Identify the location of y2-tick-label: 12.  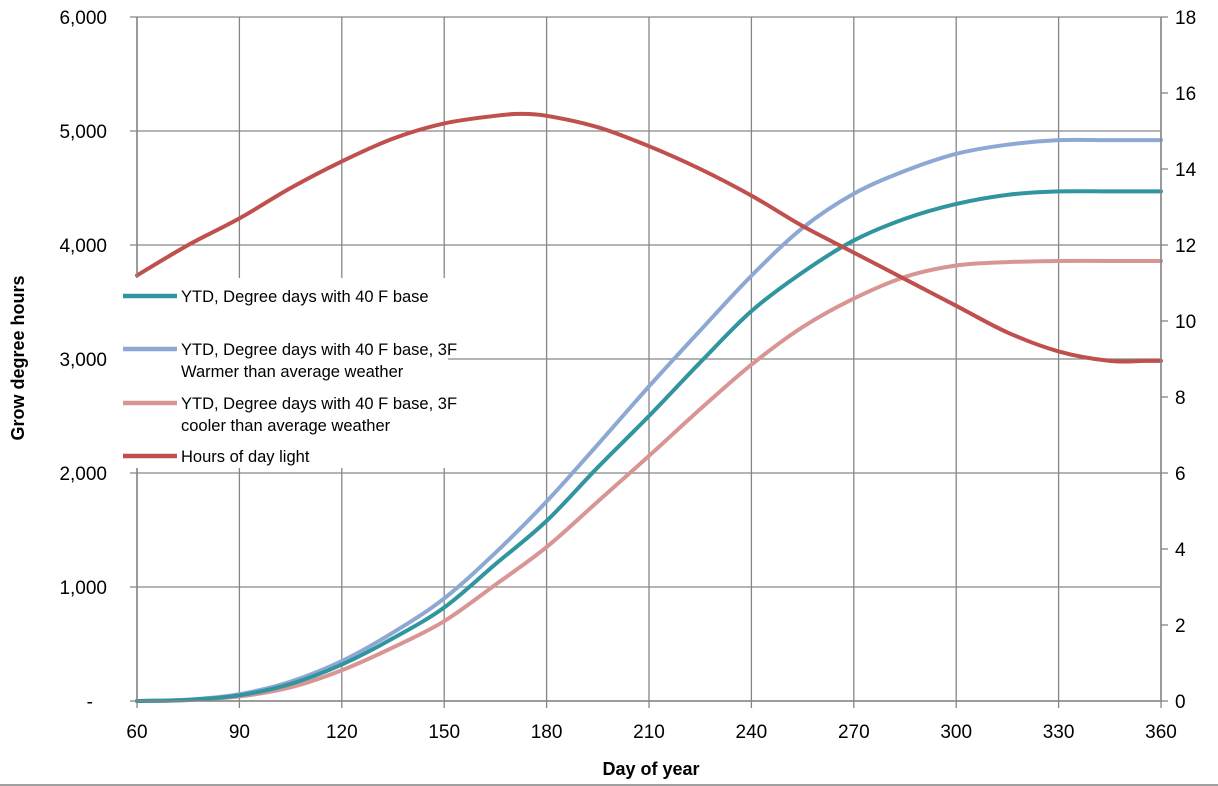
(1185, 246).